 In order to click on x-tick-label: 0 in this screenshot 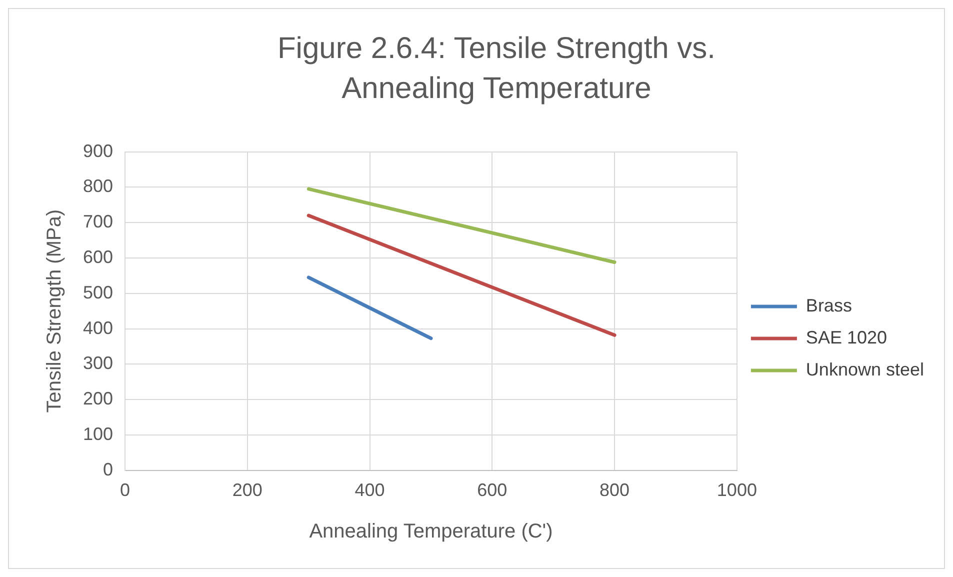, I will do `click(125, 490)`.